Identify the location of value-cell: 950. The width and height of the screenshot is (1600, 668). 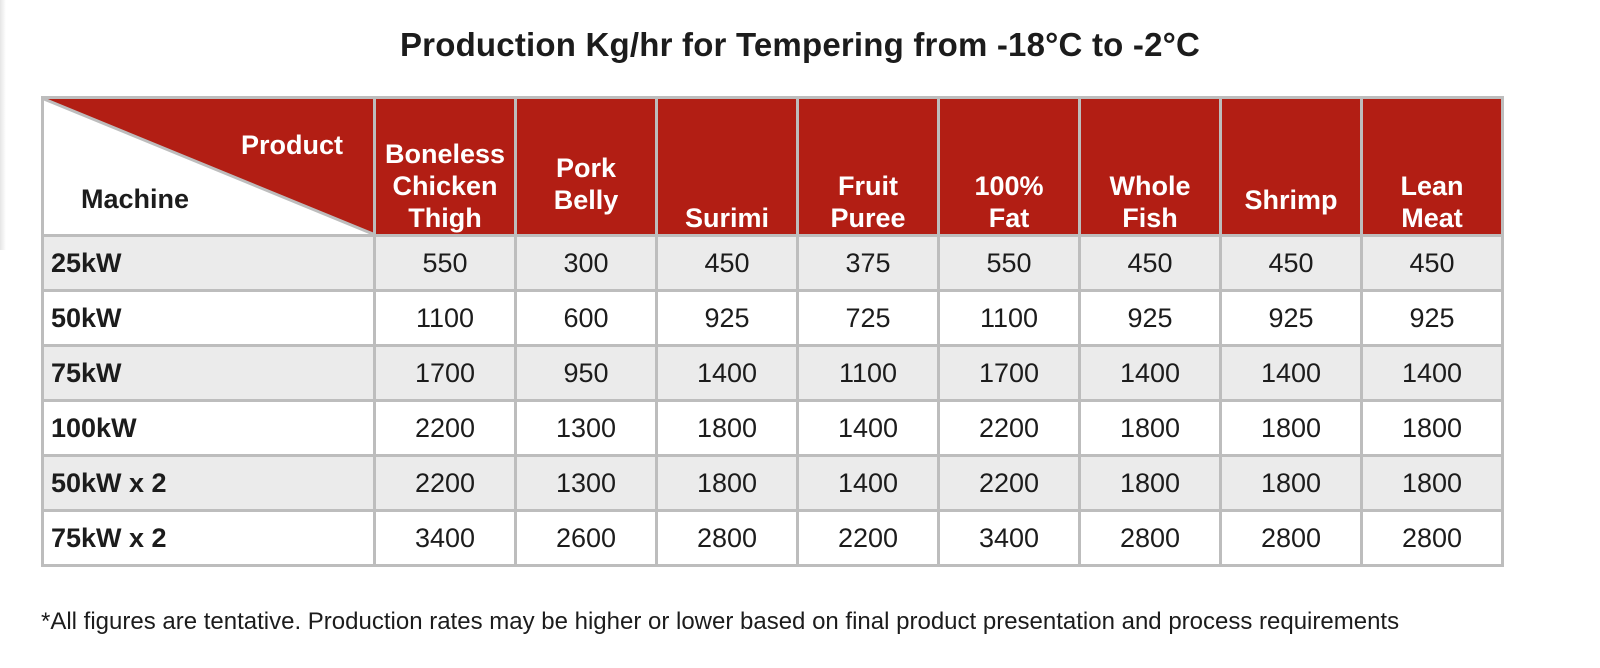
(586, 373).